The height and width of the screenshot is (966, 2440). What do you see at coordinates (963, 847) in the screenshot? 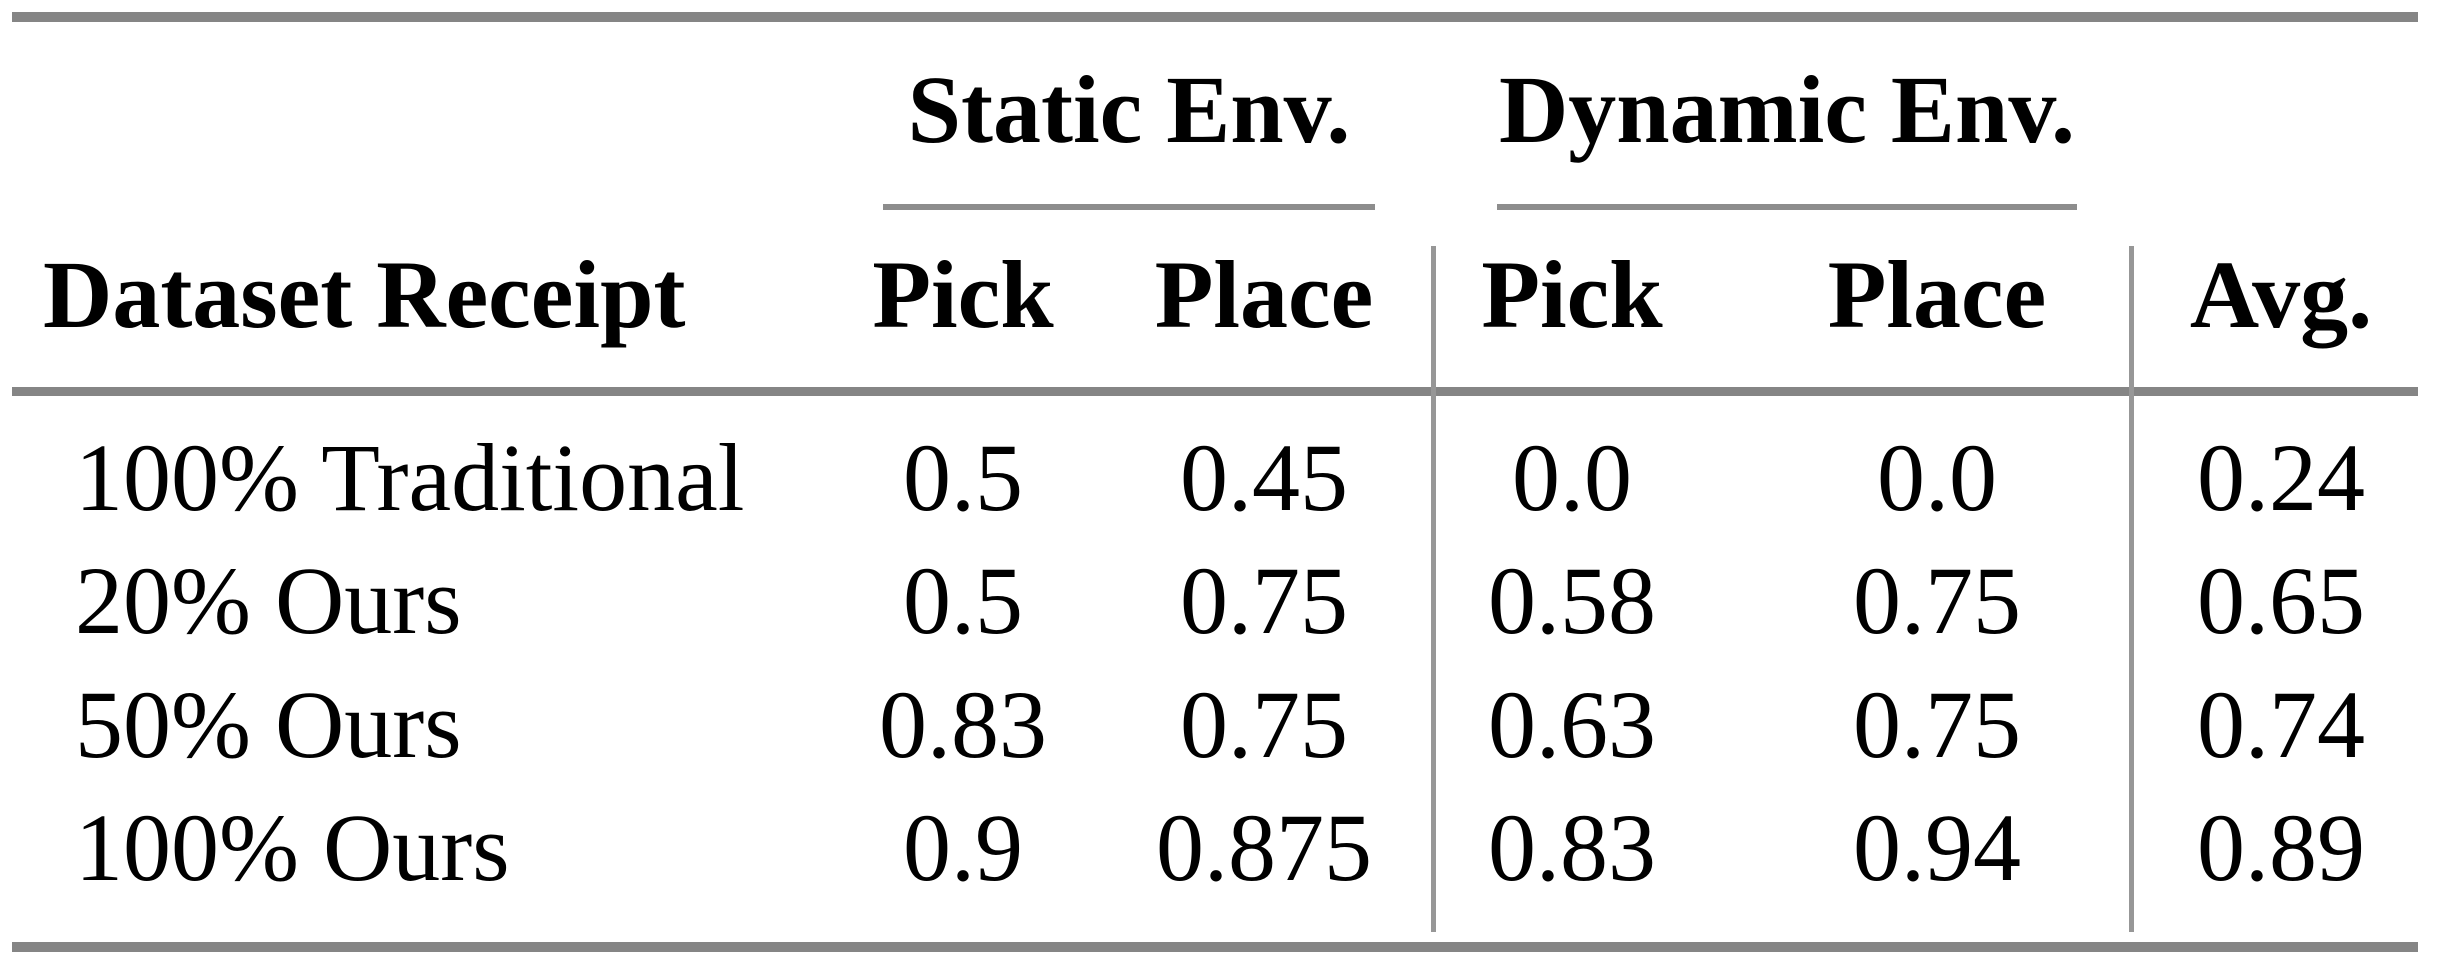
I see `table-cell: 0.9` at bounding box center [963, 847].